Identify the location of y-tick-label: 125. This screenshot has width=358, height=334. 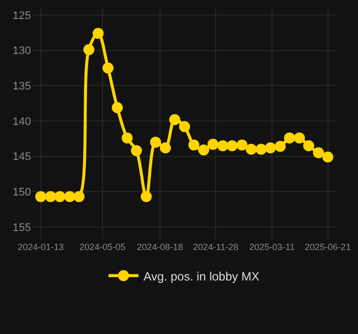
(21, 16).